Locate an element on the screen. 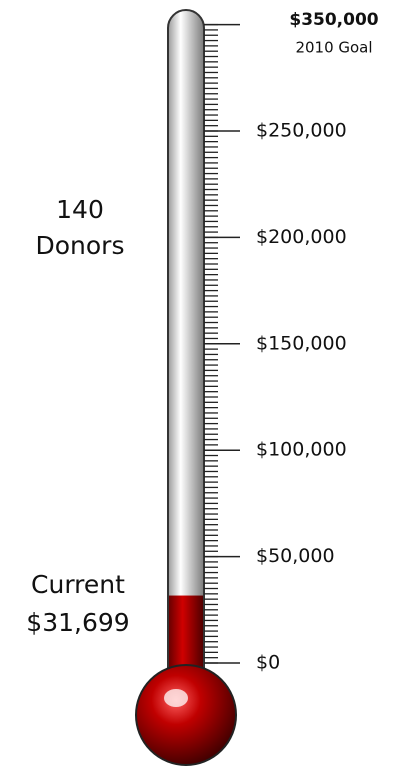 This screenshot has width=402, height=766. y-tick-label: $100,000 is located at coordinates (301, 450).